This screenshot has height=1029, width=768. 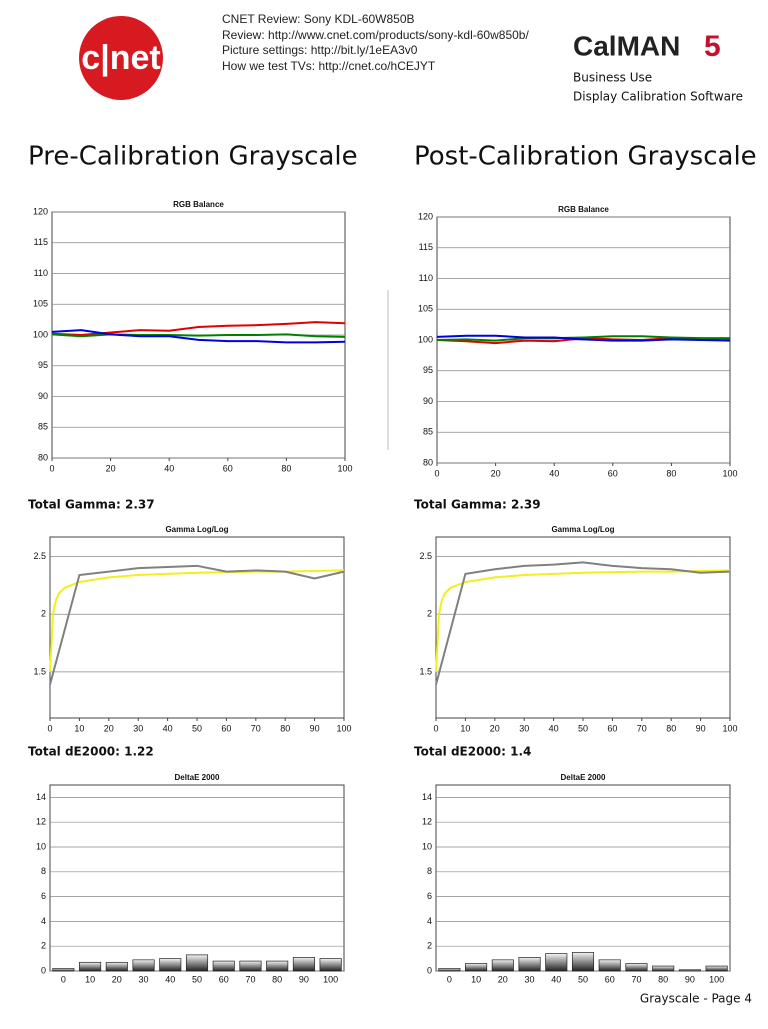 What do you see at coordinates (196, 529) in the screenshot?
I see `chart-title: Gamma Log/Log` at bounding box center [196, 529].